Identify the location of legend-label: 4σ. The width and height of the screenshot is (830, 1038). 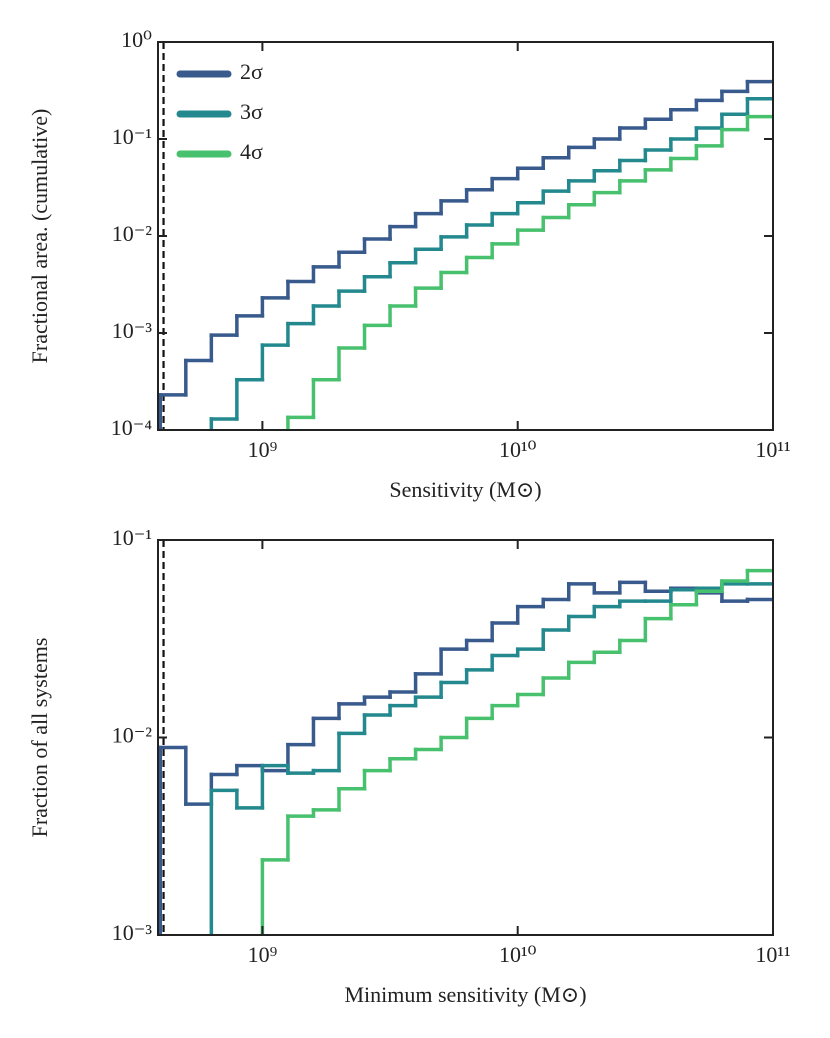
(251, 151).